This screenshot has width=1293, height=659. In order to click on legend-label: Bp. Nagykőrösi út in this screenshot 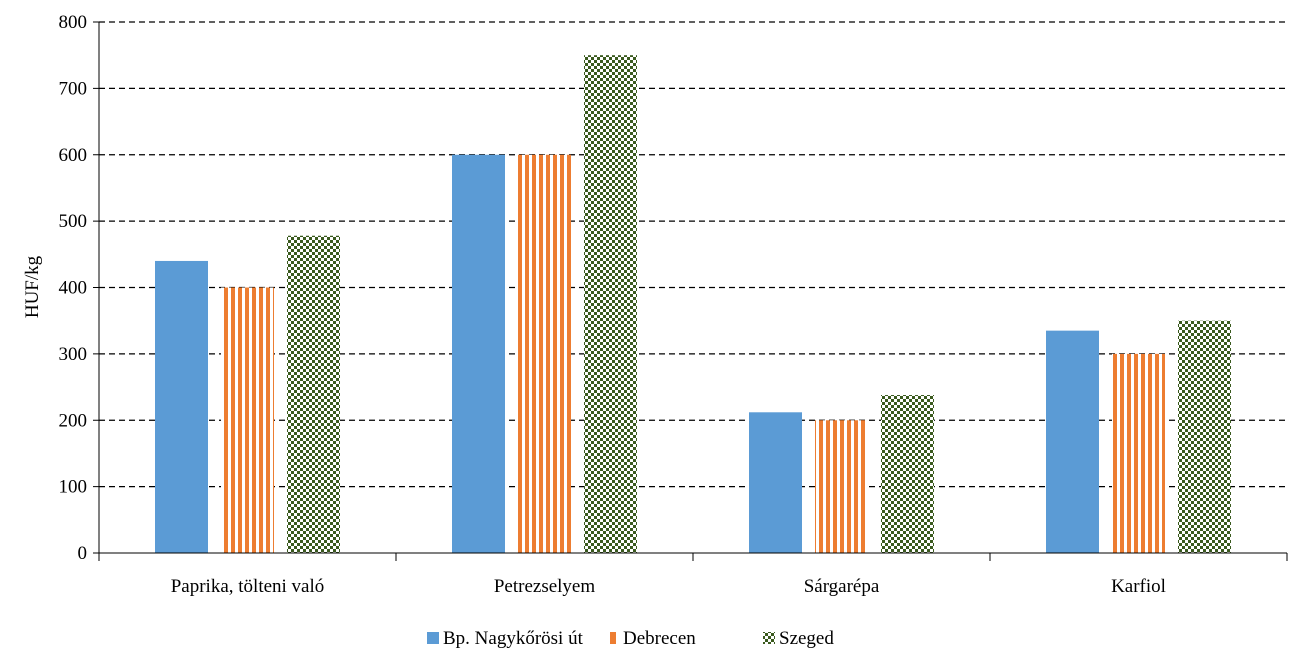, I will do `click(513, 638)`.